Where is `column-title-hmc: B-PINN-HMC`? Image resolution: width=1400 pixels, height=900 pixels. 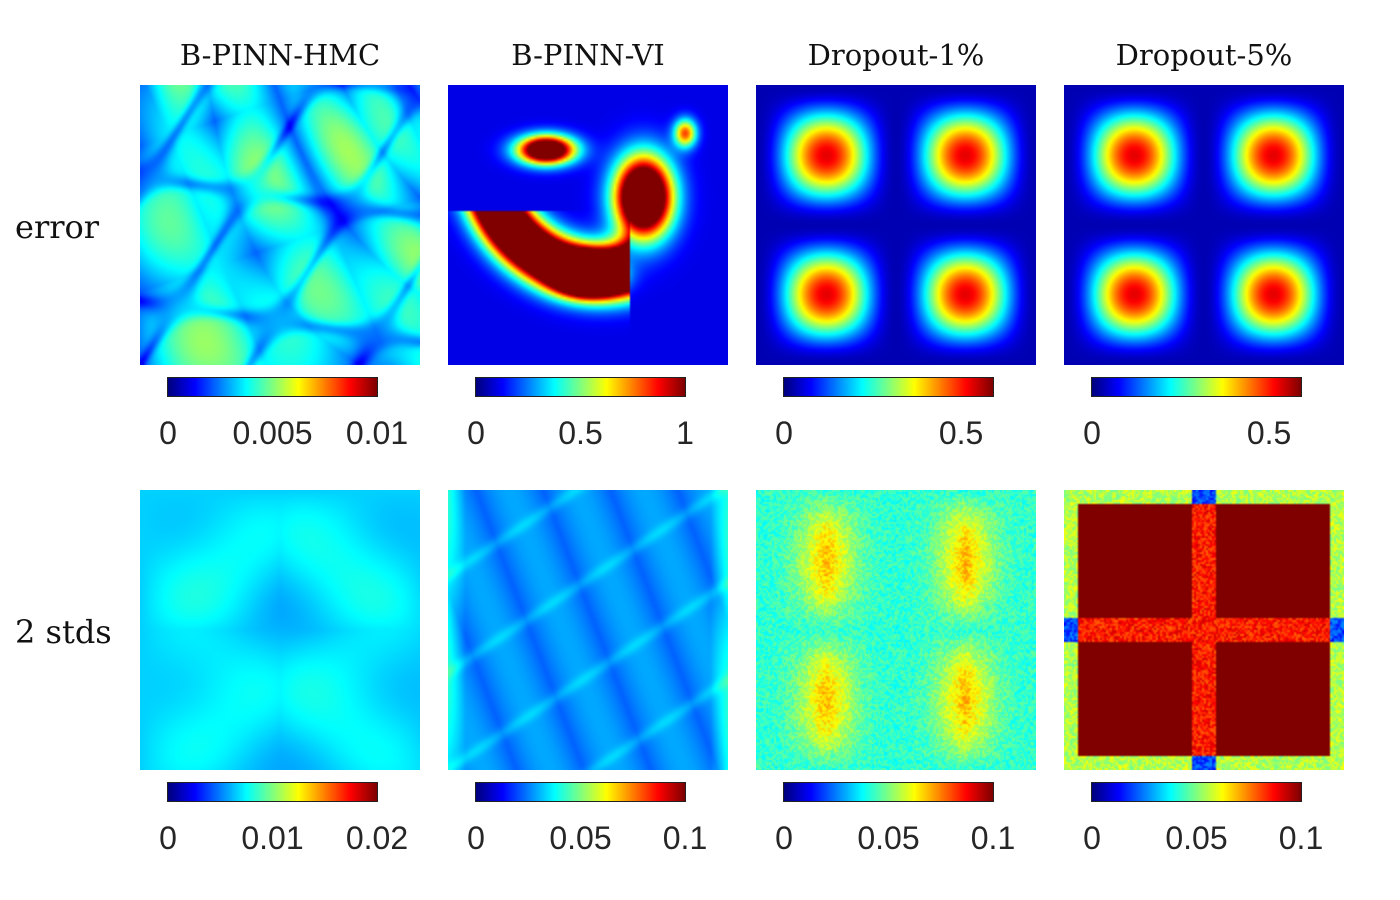 column-title-hmc: B-PINN-HMC is located at coordinates (280, 55).